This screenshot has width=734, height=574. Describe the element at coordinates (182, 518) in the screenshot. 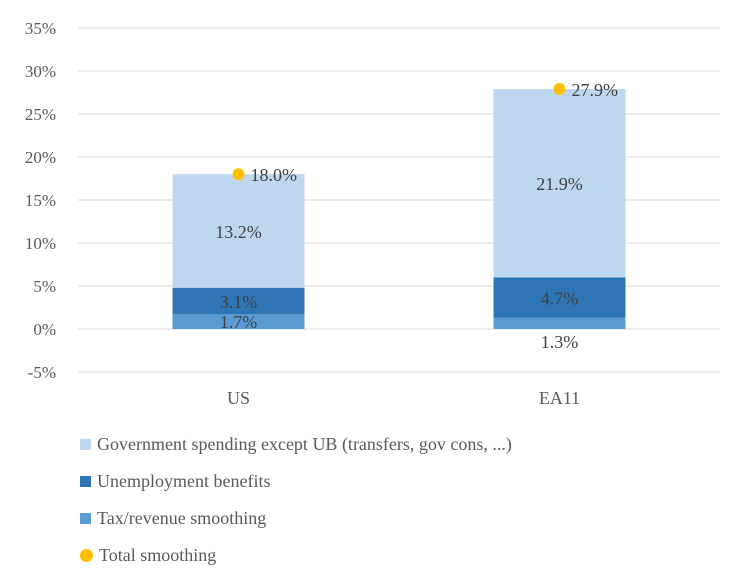

I see `legend-label: Tax/revenue smoothing` at that location.